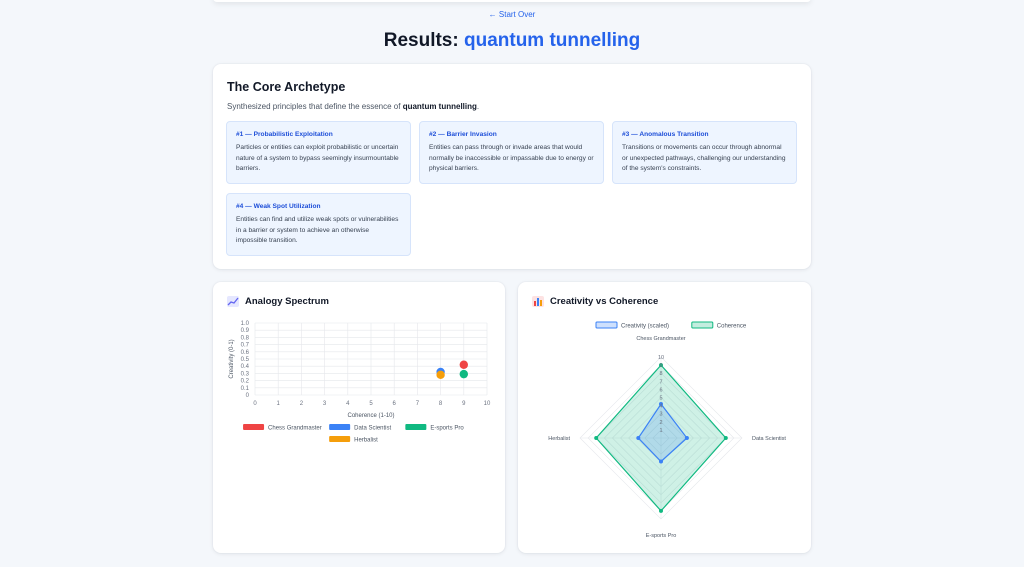 The width and height of the screenshot is (1024, 567). What do you see at coordinates (245, 389) in the screenshot?
I see `y-tick-label: 0.1` at bounding box center [245, 389].